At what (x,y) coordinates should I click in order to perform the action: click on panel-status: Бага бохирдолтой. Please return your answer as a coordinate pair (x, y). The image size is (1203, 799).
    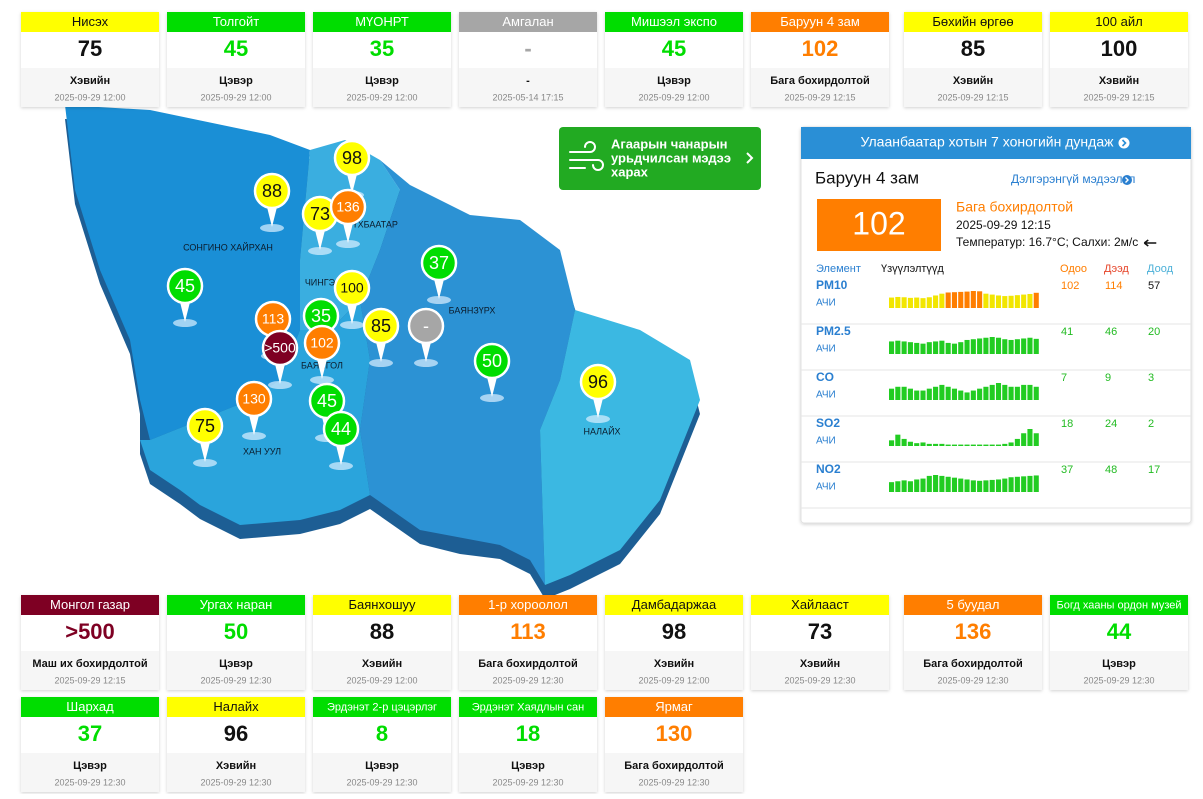
    Looking at the image, I should click on (1014, 207).